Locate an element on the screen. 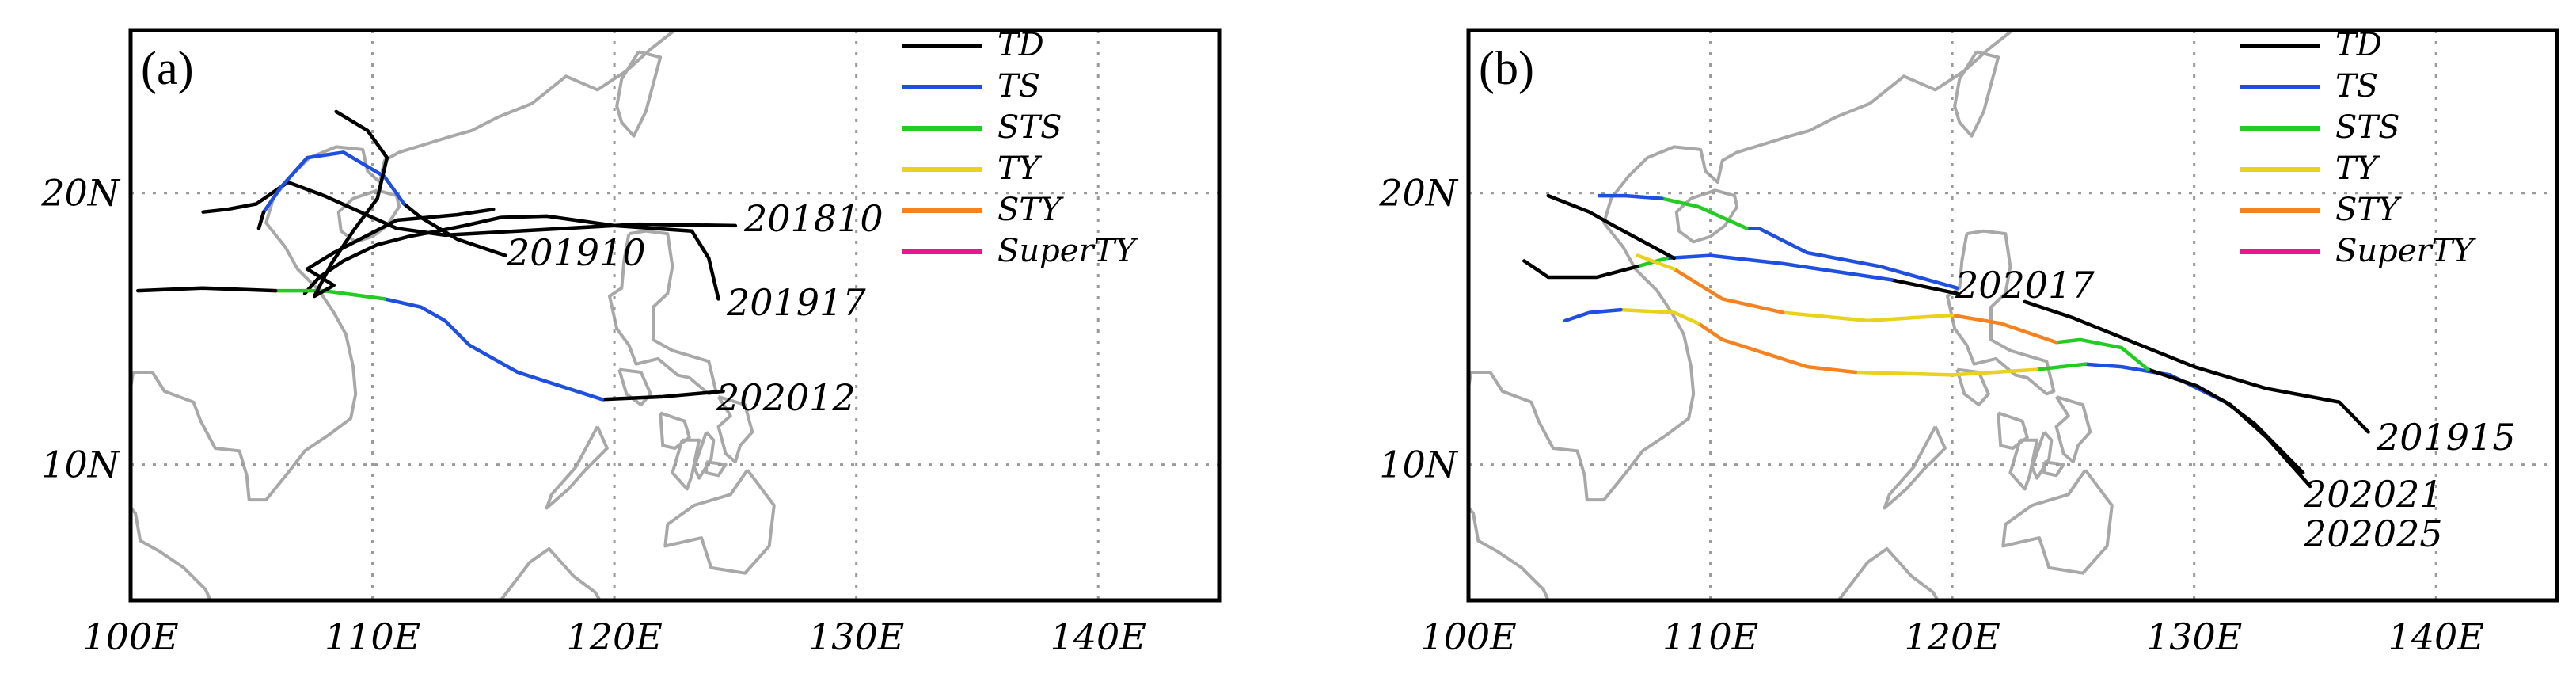 The width and height of the screenshot is (2576, 674). panel-a-tracks is located at coordinates (437, 255).